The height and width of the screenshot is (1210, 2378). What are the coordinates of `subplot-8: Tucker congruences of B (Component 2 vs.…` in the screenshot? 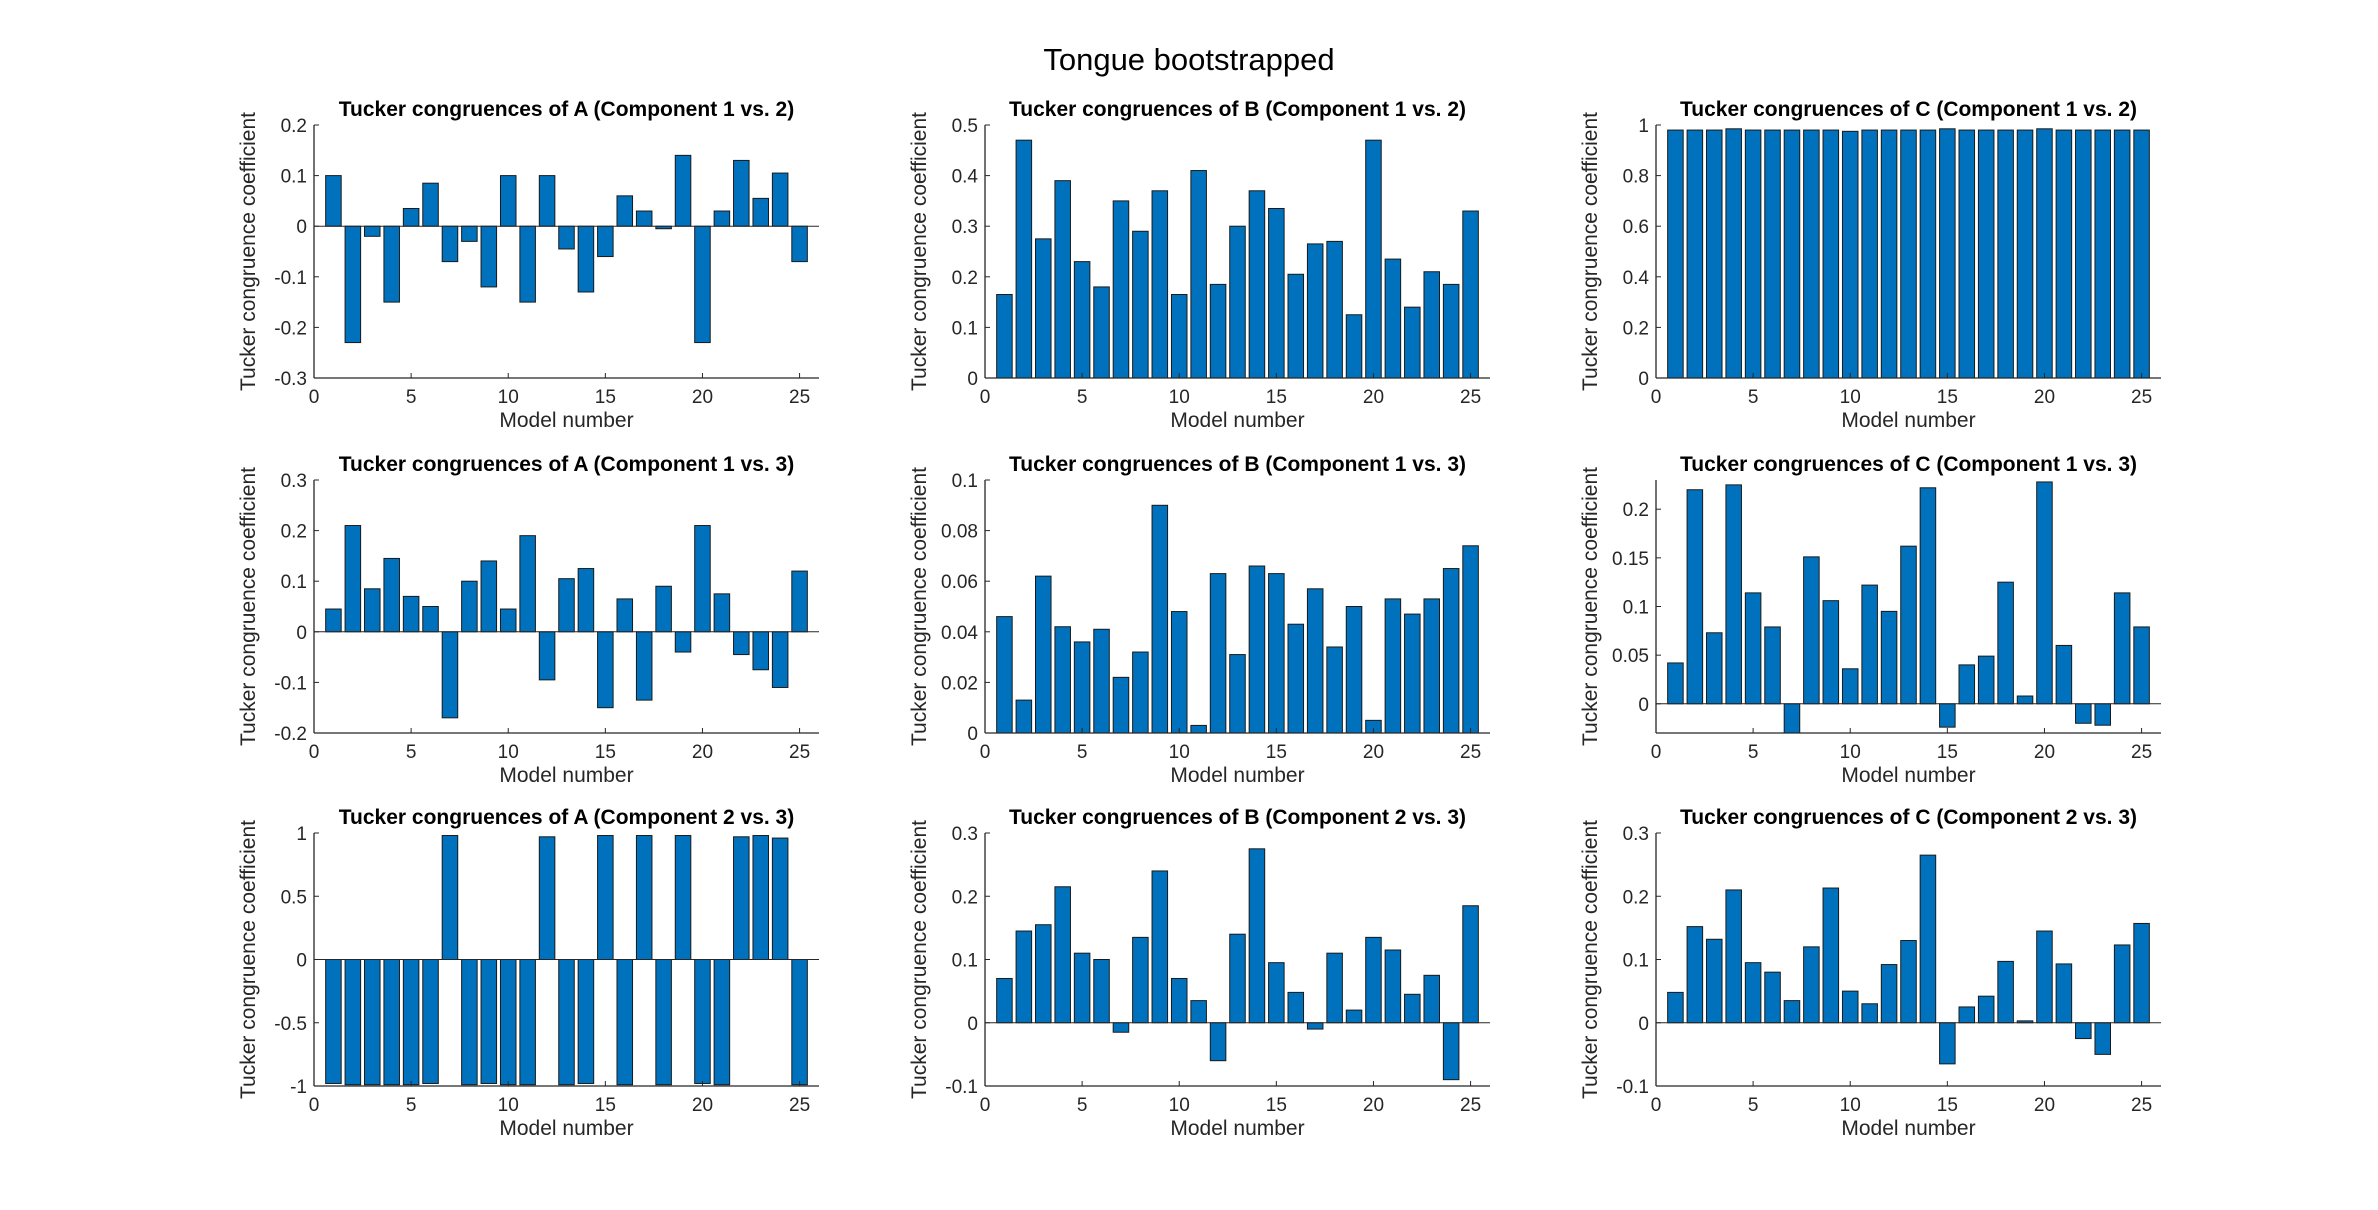 It's located at (1199, 973).